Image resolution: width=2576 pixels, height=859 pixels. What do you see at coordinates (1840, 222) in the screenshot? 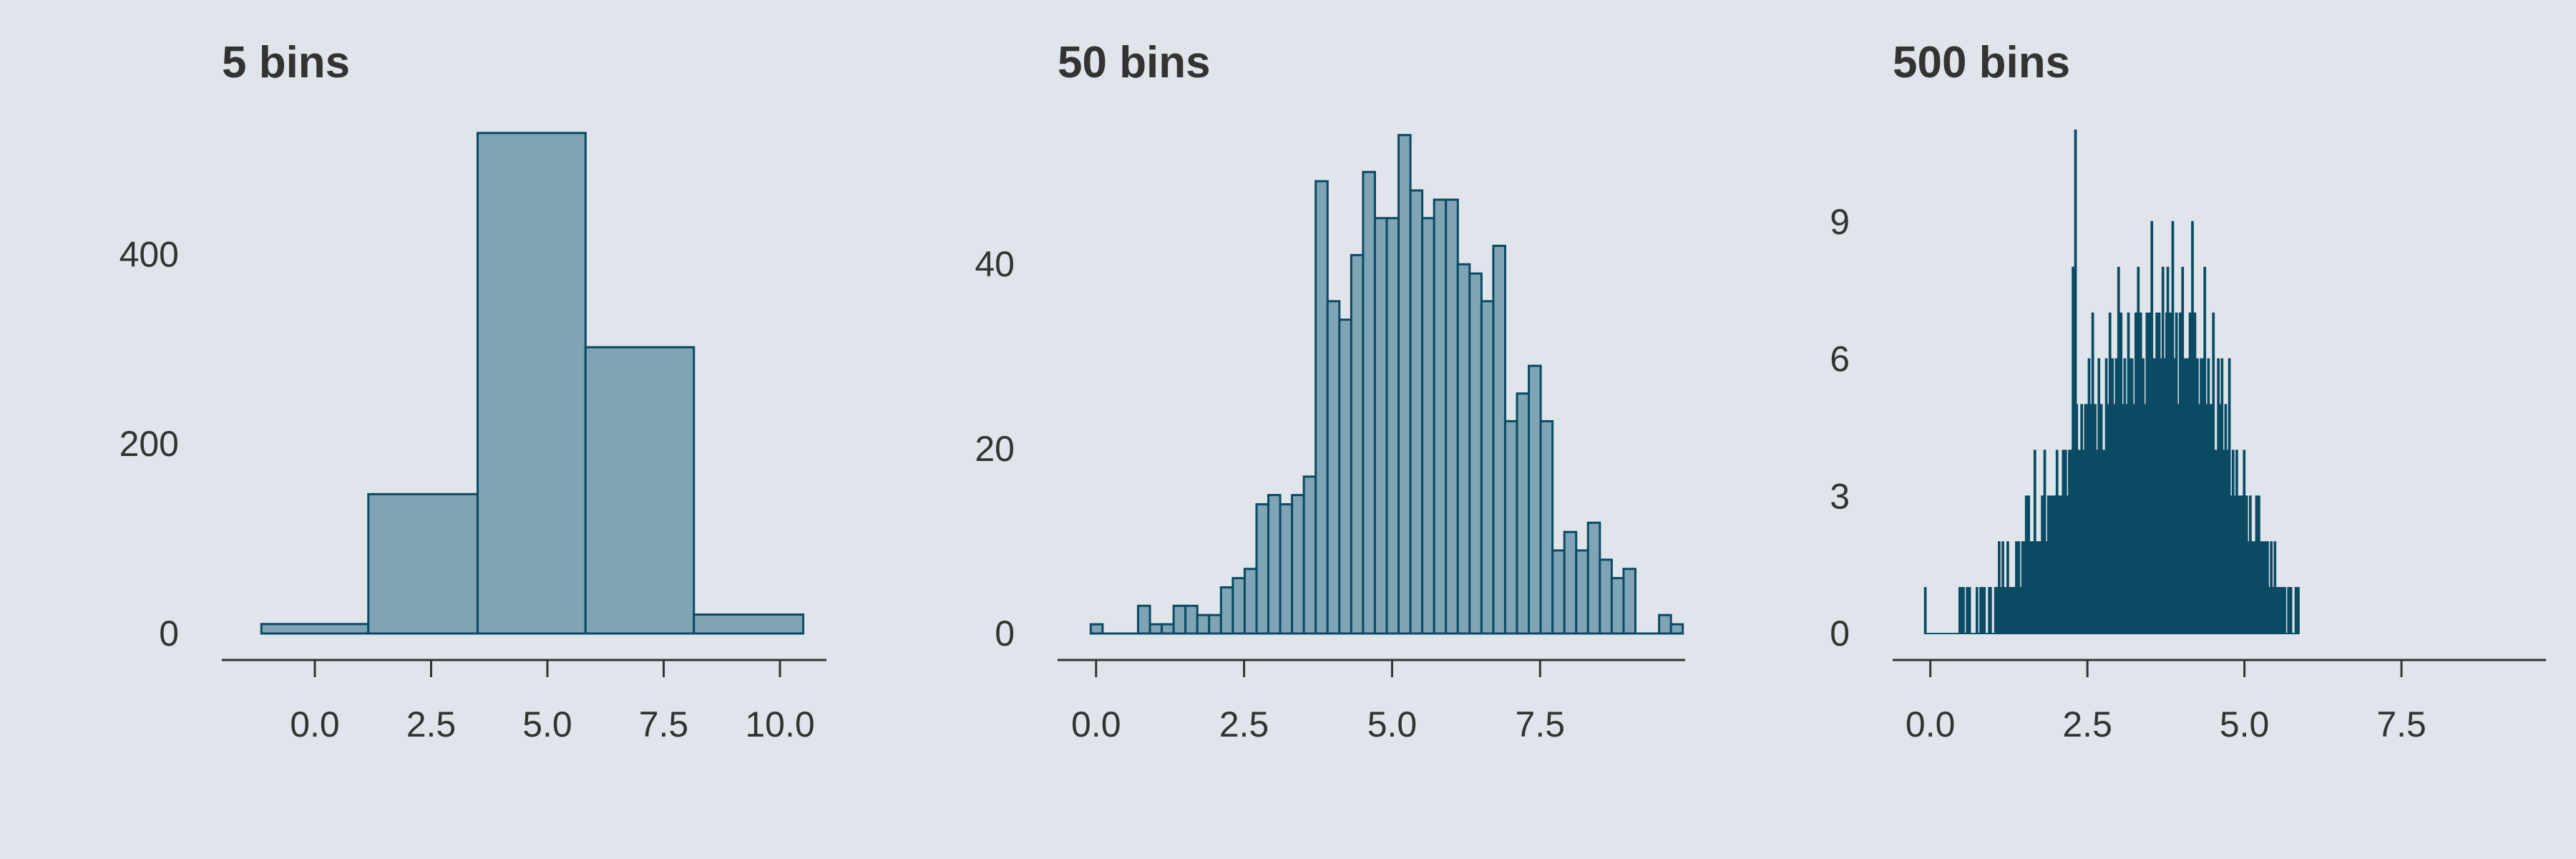
I see `y-tick-label: 9` at bounding box center [1840, 222].